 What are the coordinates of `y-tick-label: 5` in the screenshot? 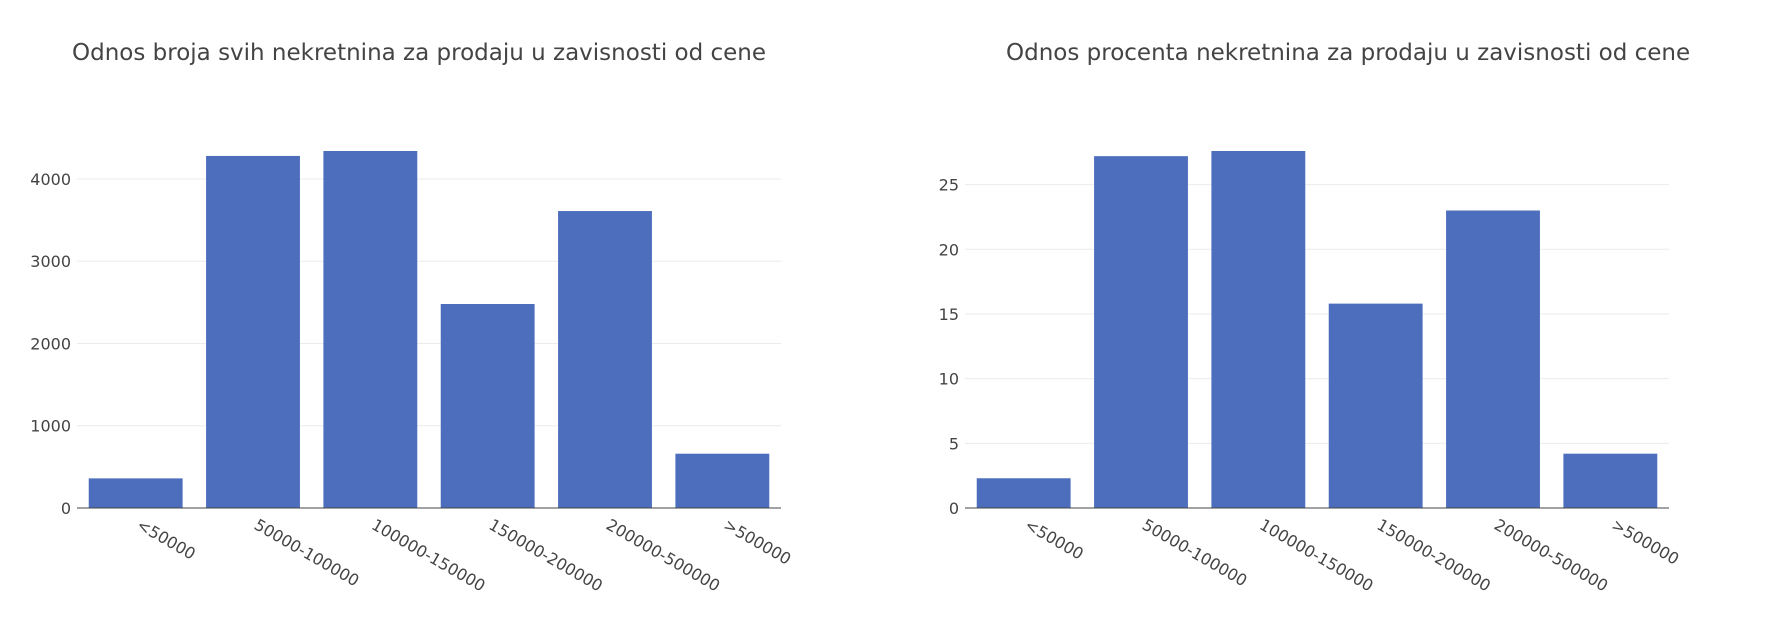 It's located at (954, 443).